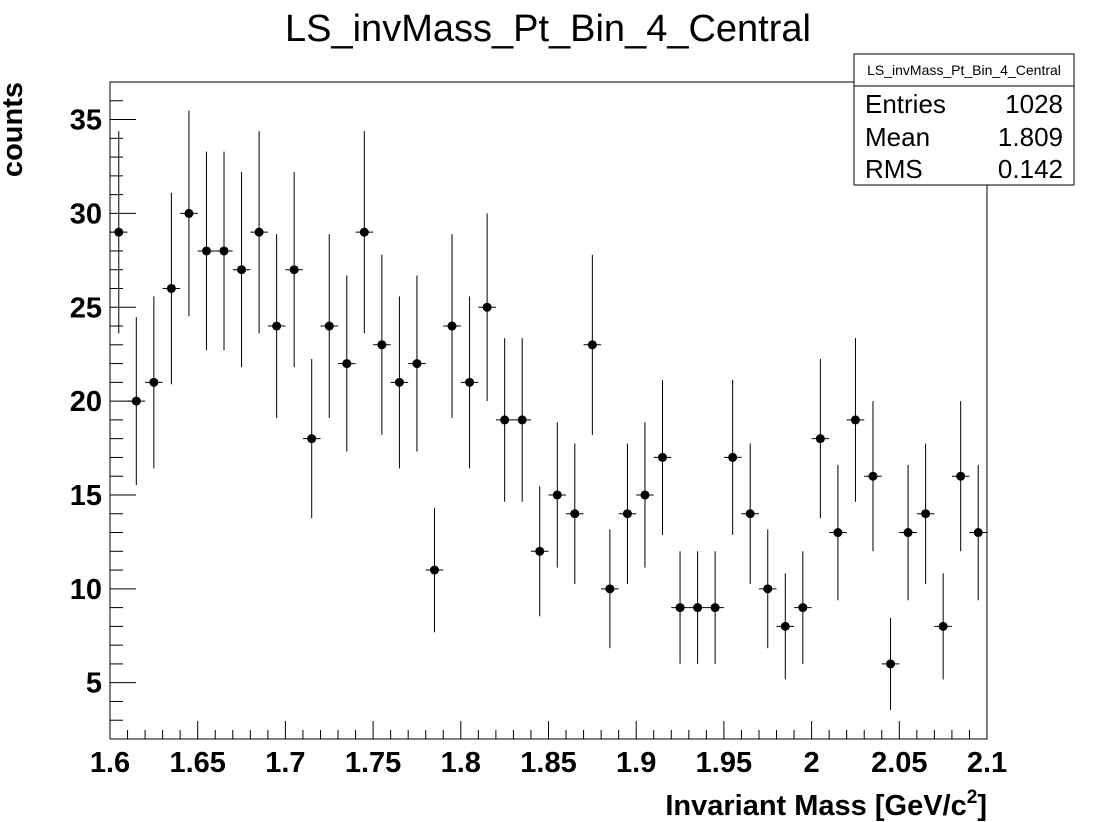 Image resolution: width=1096 pixels, height=822 pixels. What do you see at coordinates (964, 70) in the screenshot?
I see `stats-box-title: LS_invMass_Pt_Bin_4_Central` at bounding box center [964, 70].